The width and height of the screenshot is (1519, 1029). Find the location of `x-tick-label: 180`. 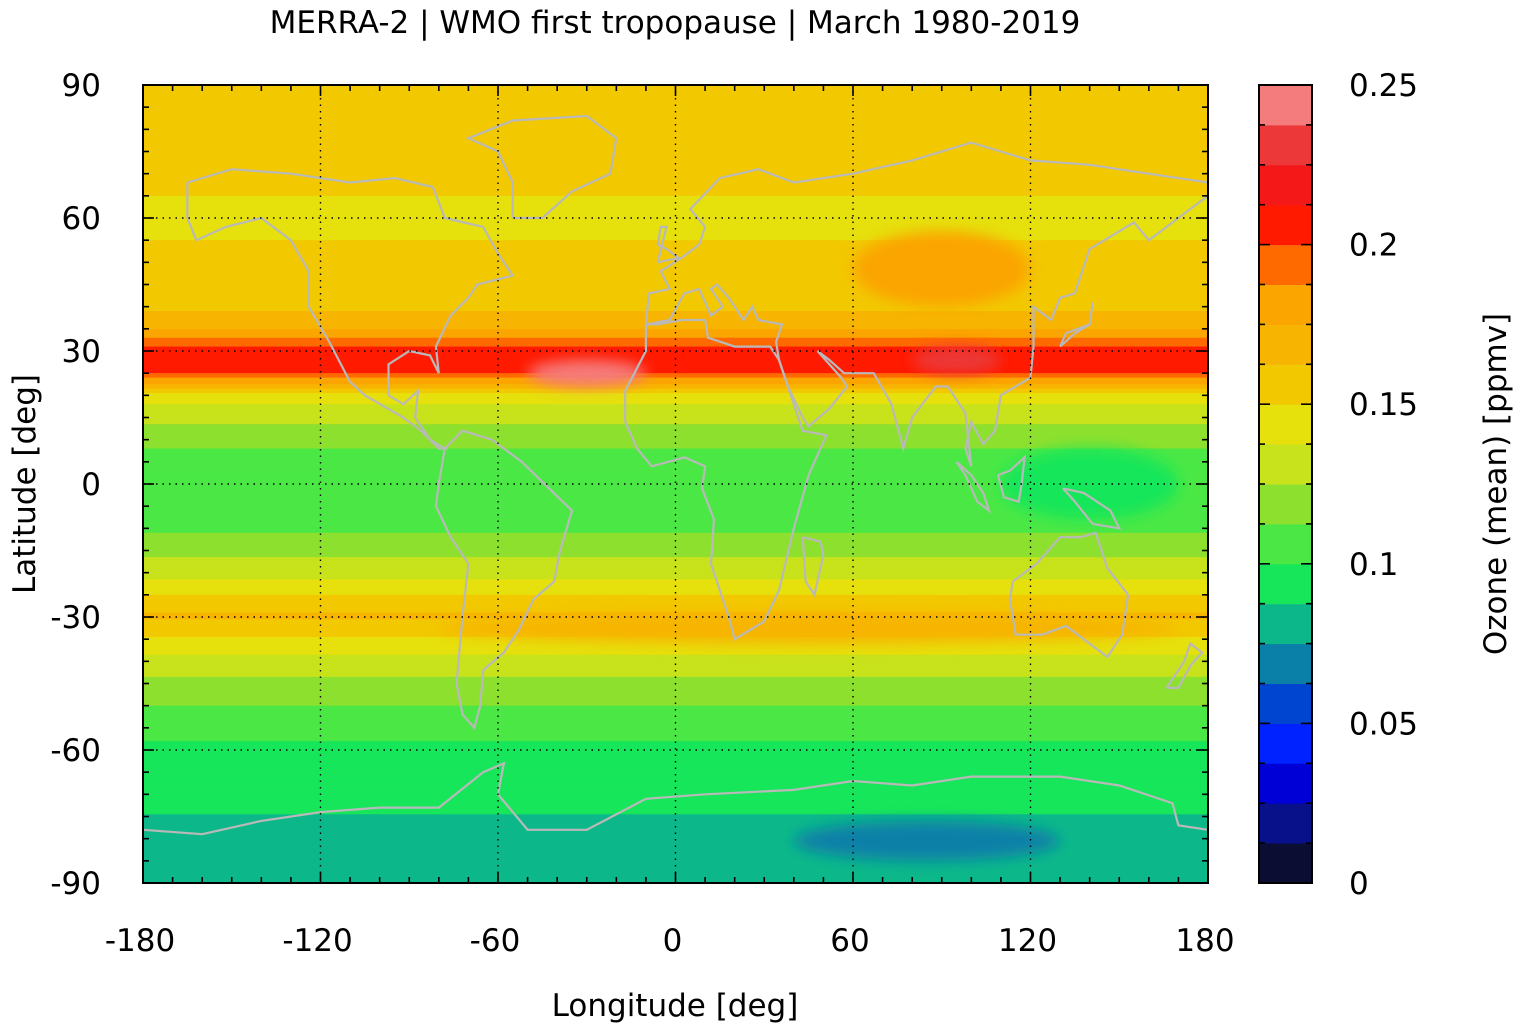

x-tick-label: 180 is located at coordinates (1204, 941).